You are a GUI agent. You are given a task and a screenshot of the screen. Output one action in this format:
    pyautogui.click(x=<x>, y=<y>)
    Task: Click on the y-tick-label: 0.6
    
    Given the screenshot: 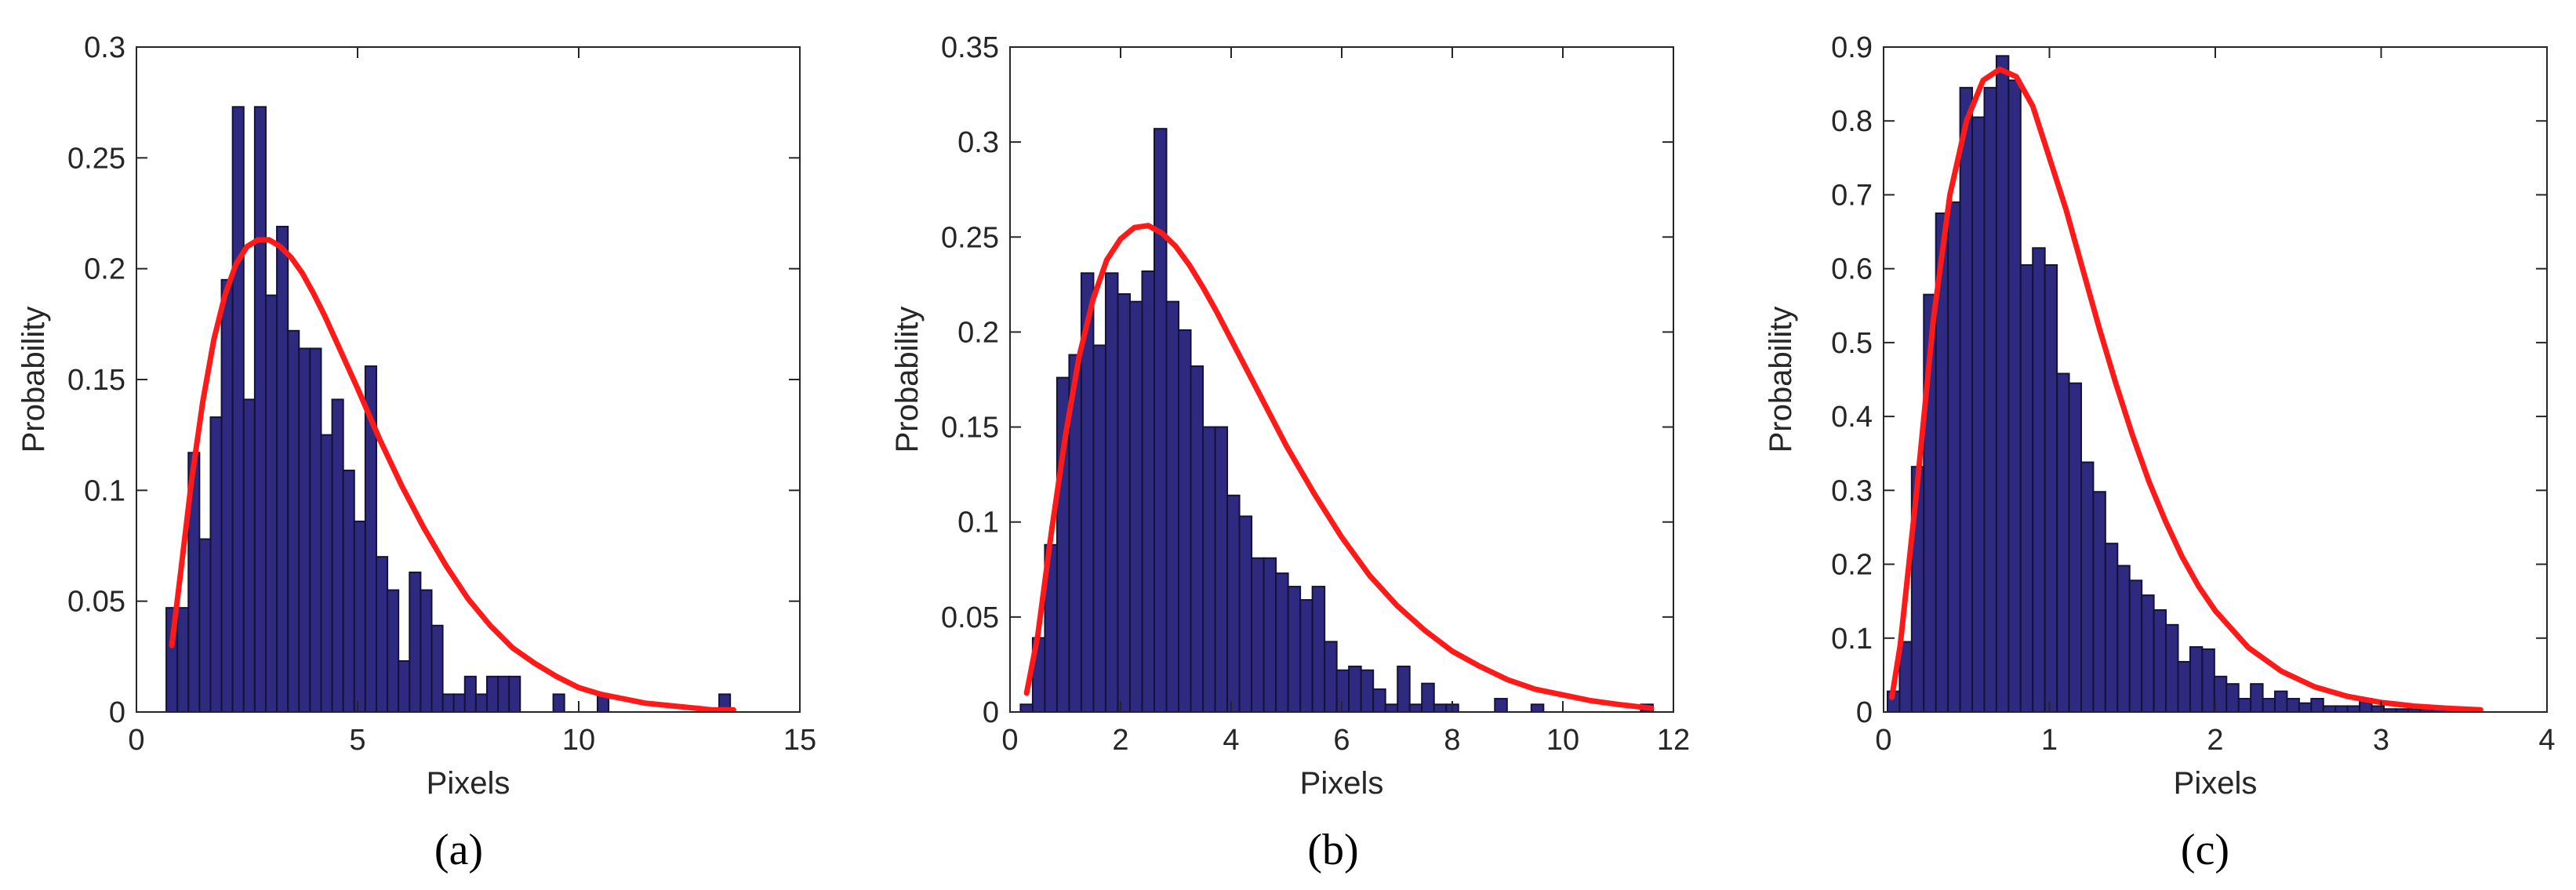 What is the action you would take?
    pyautogui.click(x=1852, y=269)
    